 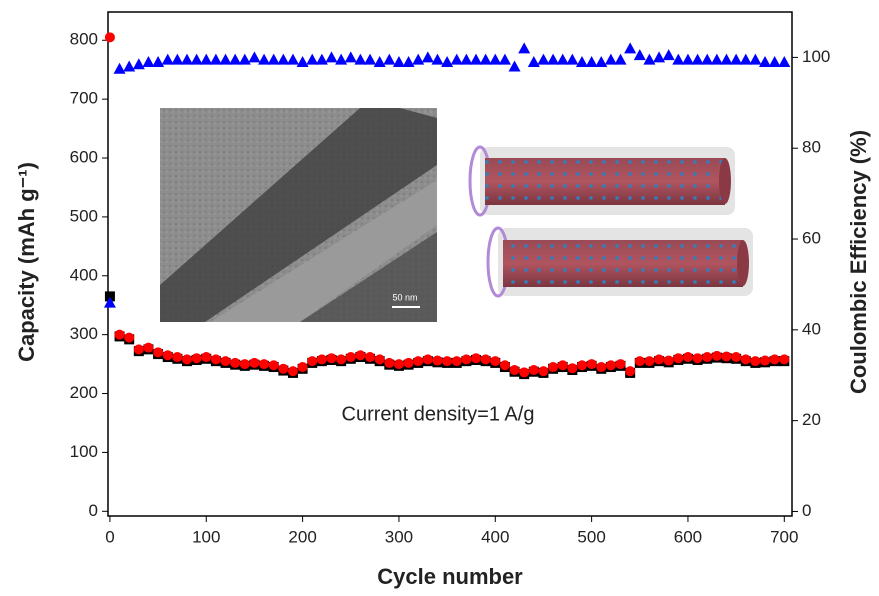 What do you see at coordinates (811, 238) in the screenshot?
I see `y2-tick-label: 60` at bounding box center [811, 238].